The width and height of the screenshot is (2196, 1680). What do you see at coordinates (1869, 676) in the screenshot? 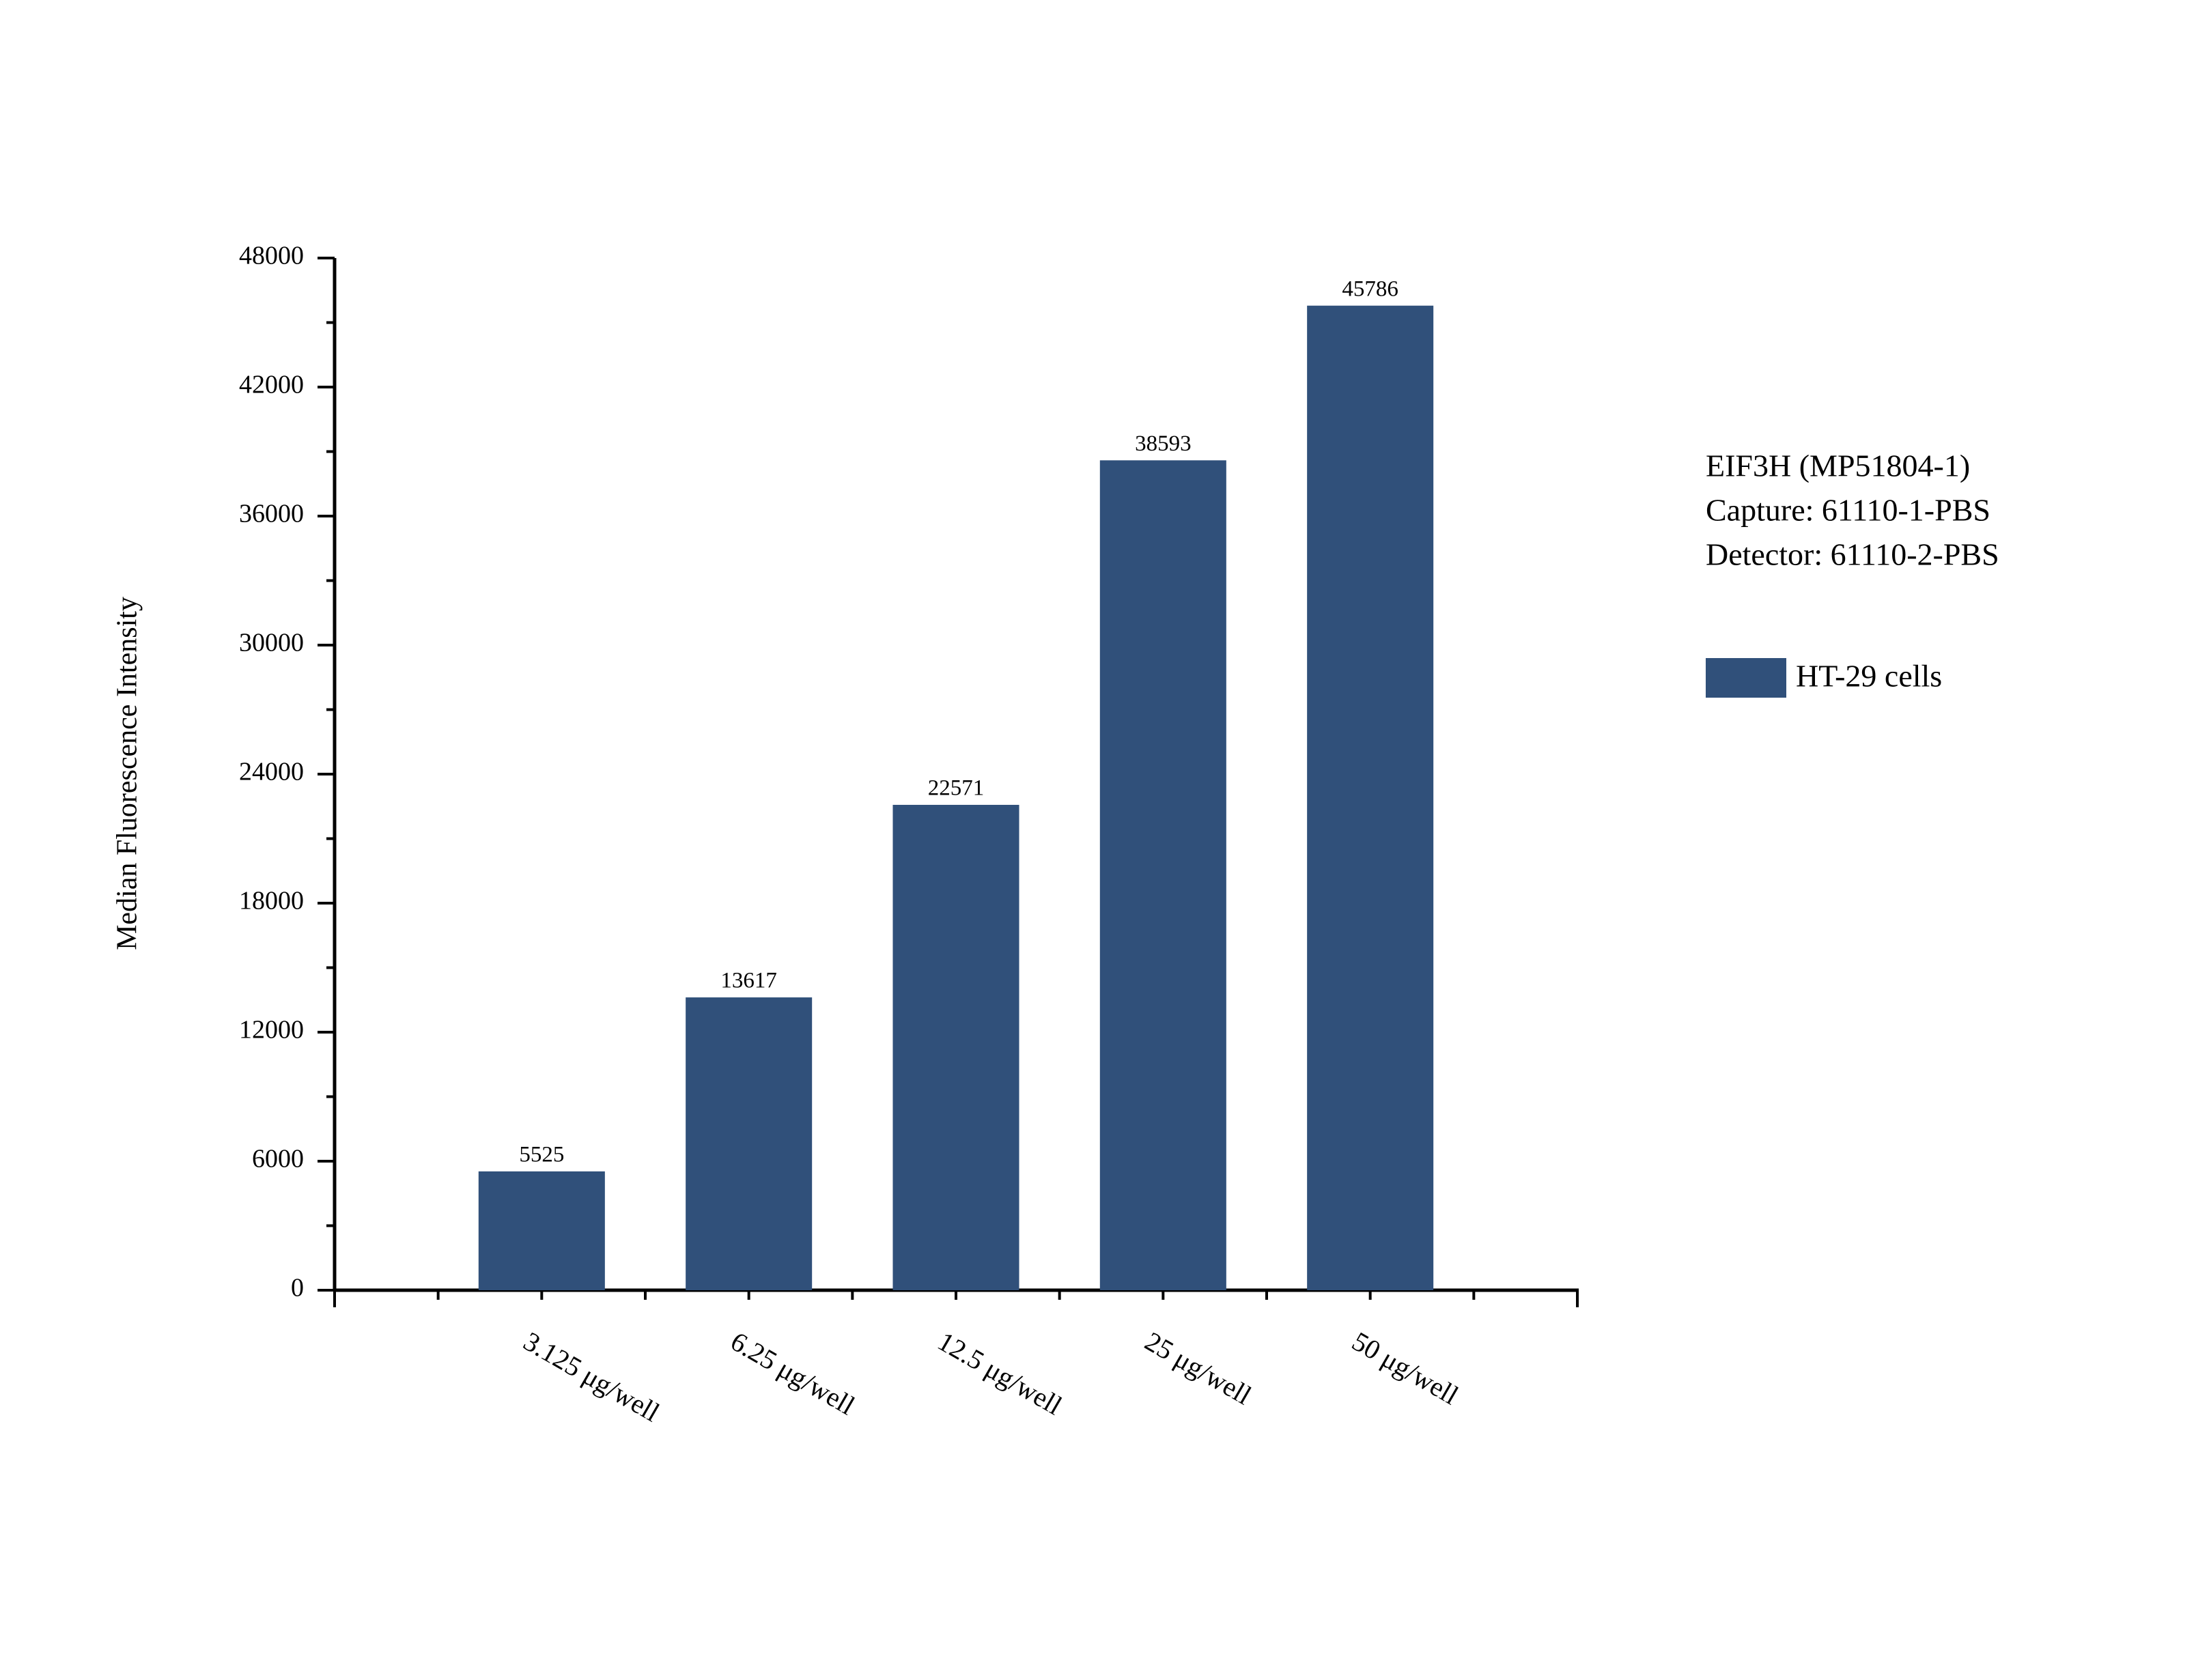
I see `legend-label: HT-29 cells` at bounding box center [1869, 676].